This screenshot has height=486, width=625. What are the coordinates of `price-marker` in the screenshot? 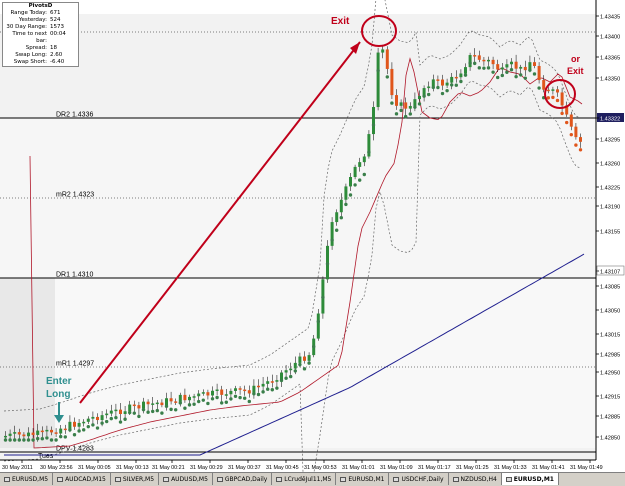 It's located at (610, 270).